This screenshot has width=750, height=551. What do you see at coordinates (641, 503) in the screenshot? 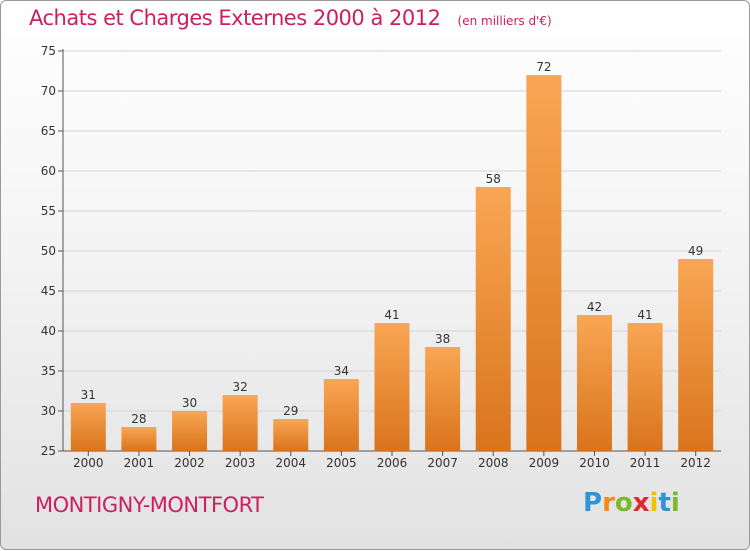
I see `logo-letter: x` at bounding box center [641, 503].